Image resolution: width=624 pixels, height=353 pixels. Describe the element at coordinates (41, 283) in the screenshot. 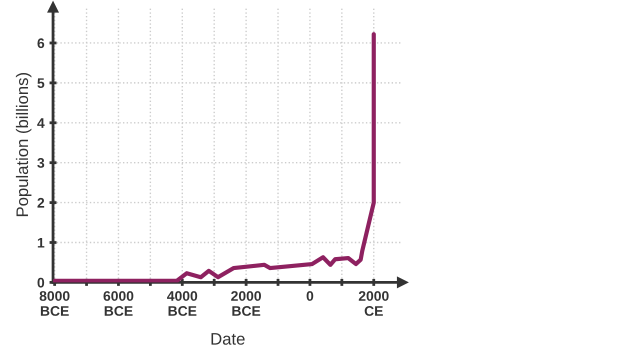

I see `y-tick-label: 0` at that location.